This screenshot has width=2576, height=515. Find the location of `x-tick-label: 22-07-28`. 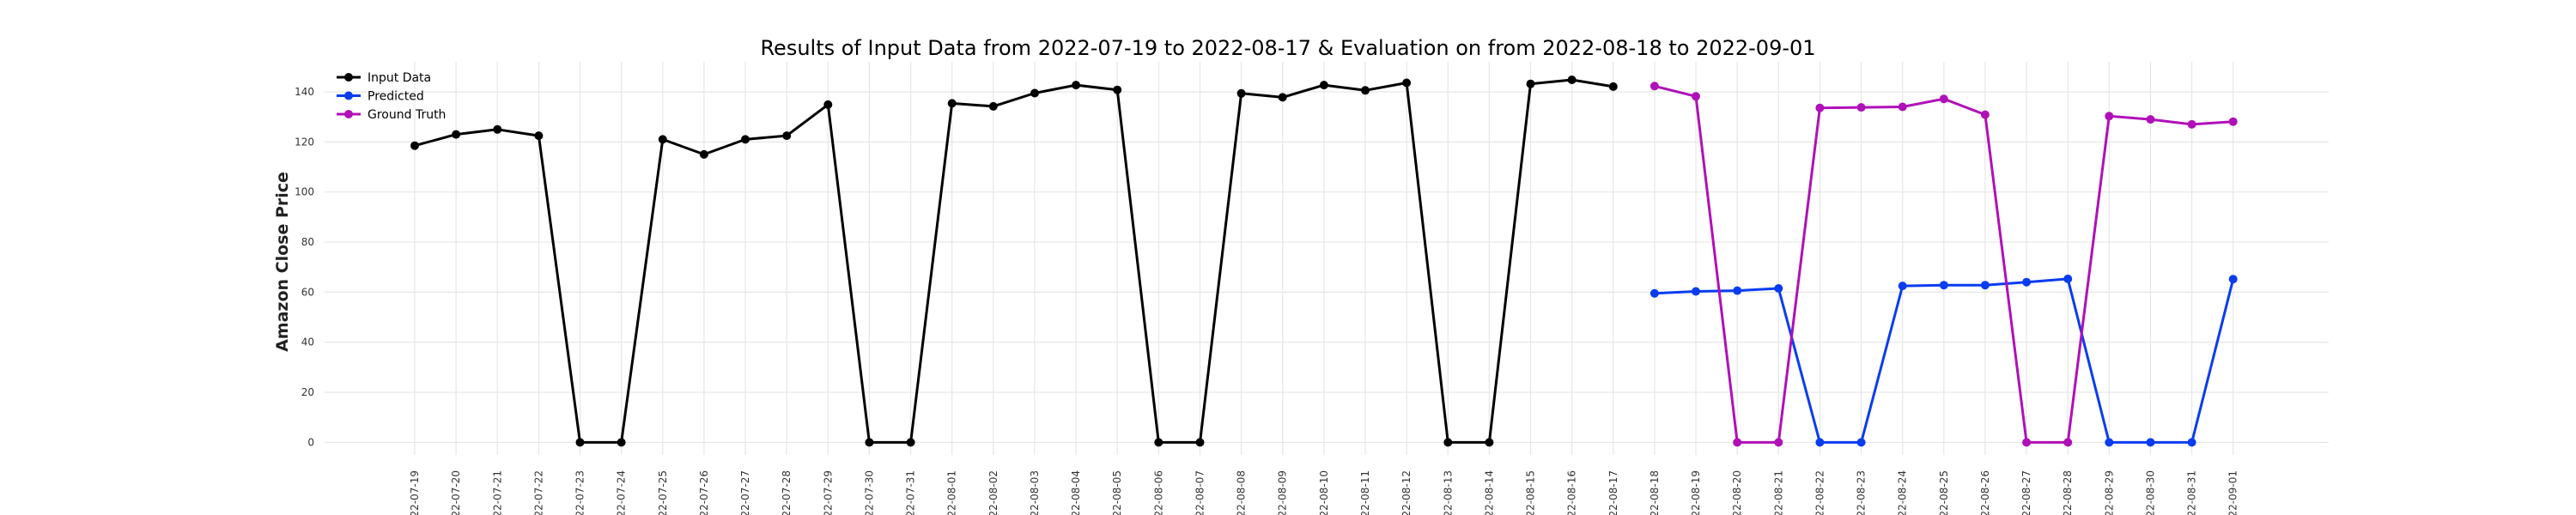

x-tick-label: 22-07-28 is located at coordinates (787, 492).